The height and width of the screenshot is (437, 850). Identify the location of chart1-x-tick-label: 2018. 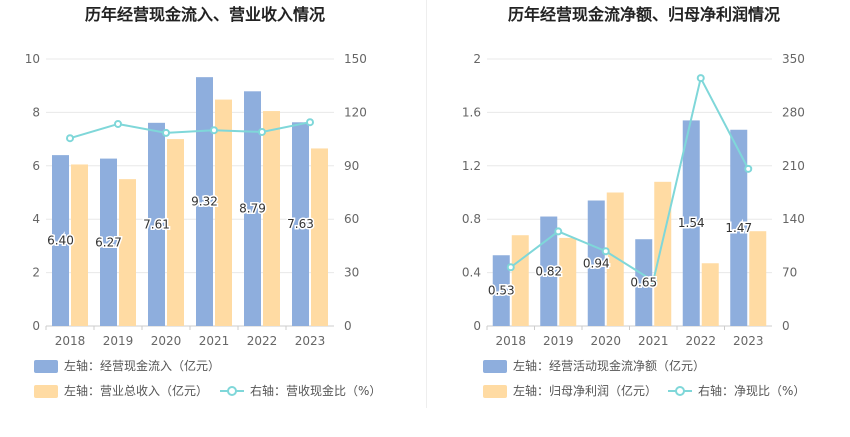
(70, 341).